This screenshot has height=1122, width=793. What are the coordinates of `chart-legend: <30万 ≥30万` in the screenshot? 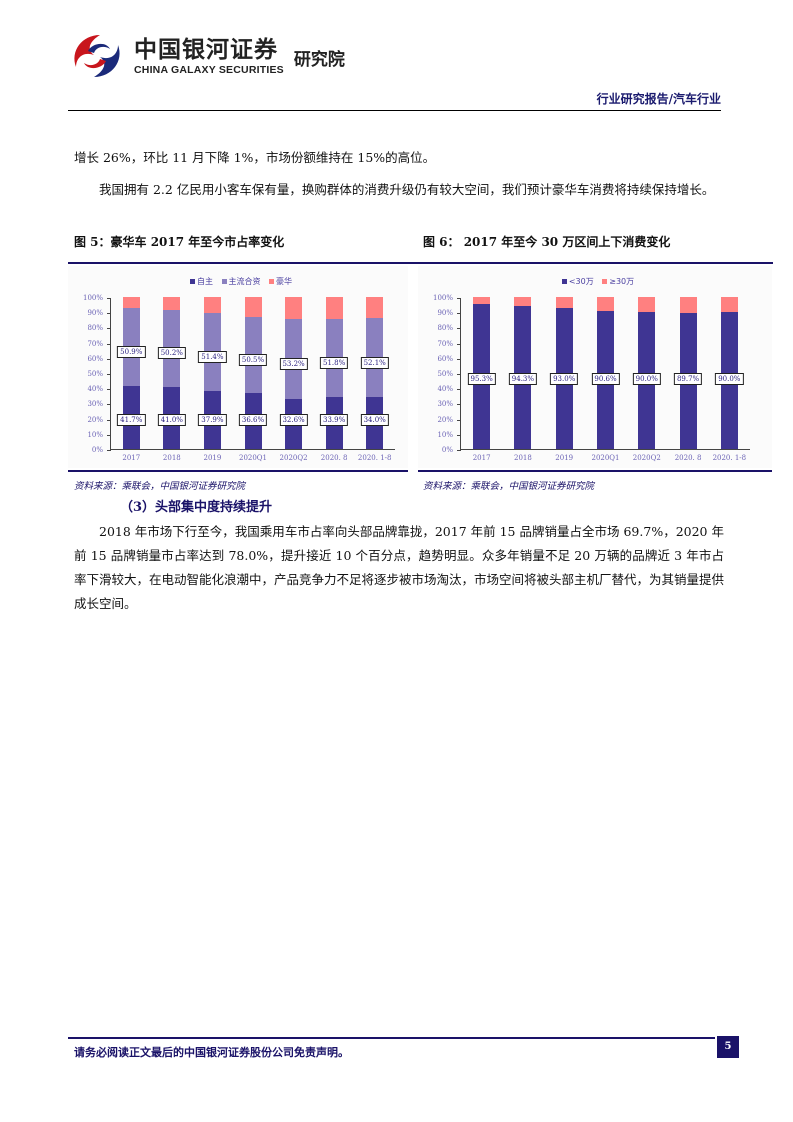 It's located at (595, 281).